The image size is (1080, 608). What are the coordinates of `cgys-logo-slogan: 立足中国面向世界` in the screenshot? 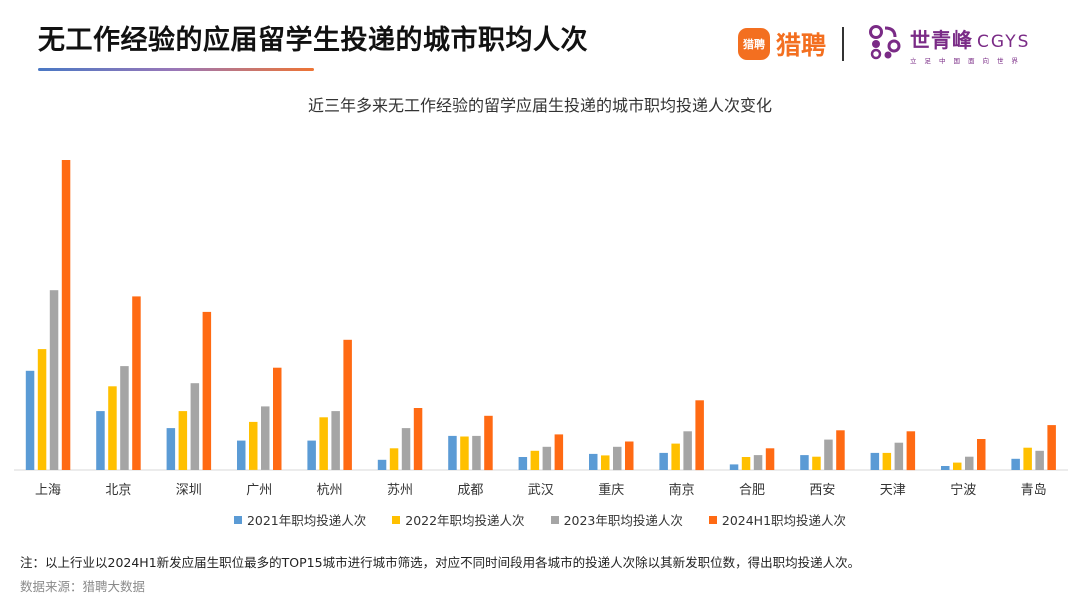 It's located at (968, 61).